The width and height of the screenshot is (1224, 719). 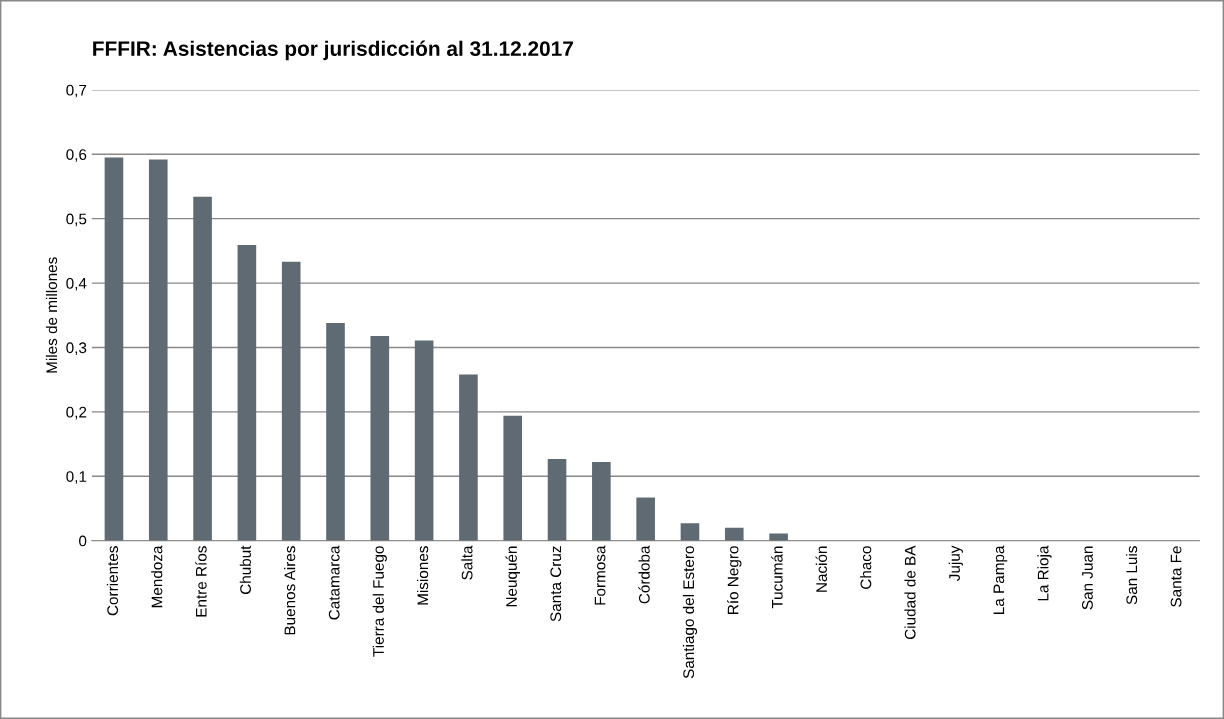 What do you see at coordinates (76, 413) in the screenshot?
I see `y-tick-label: 0,2` at bounding box center [76, 413].